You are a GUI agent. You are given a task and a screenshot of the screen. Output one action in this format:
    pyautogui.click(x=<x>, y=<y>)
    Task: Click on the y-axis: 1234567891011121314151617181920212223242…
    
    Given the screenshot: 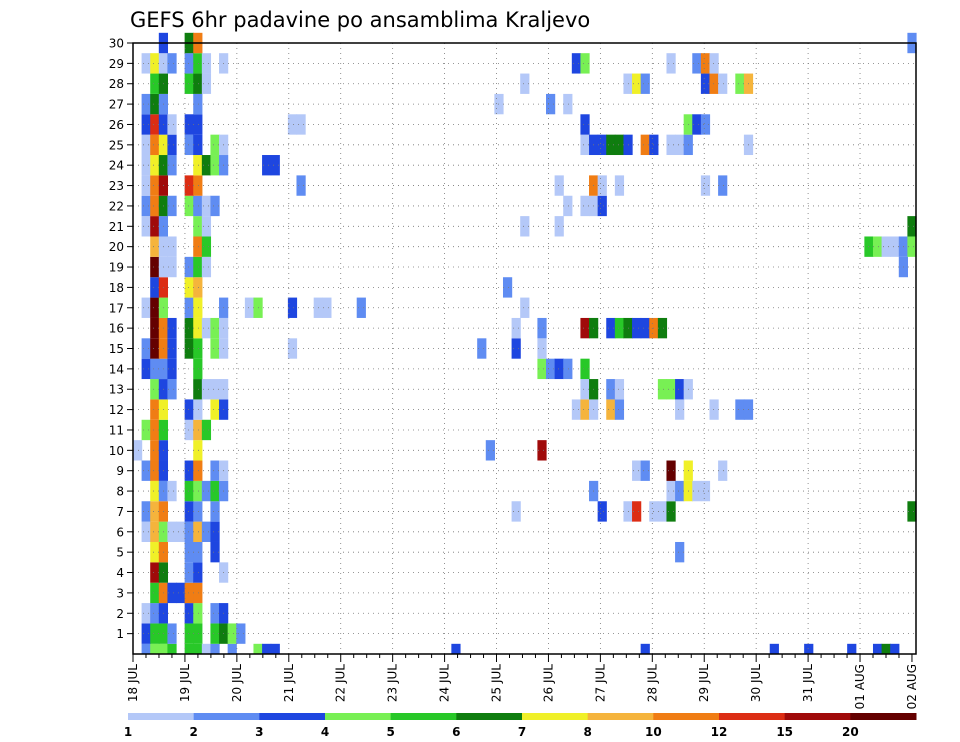 What is the action you would take?
    pyautogui.click(x=121, y=339)
    